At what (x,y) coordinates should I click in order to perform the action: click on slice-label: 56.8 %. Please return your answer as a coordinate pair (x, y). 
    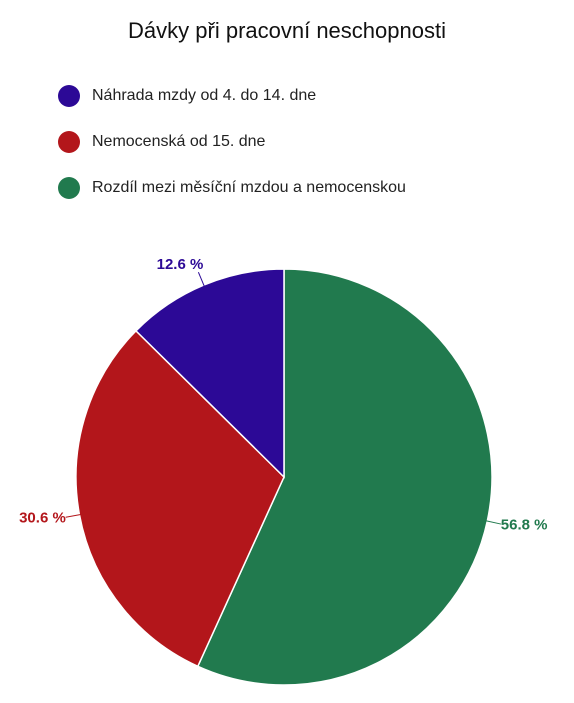
    Looking at the image, I should click on (524, 525).